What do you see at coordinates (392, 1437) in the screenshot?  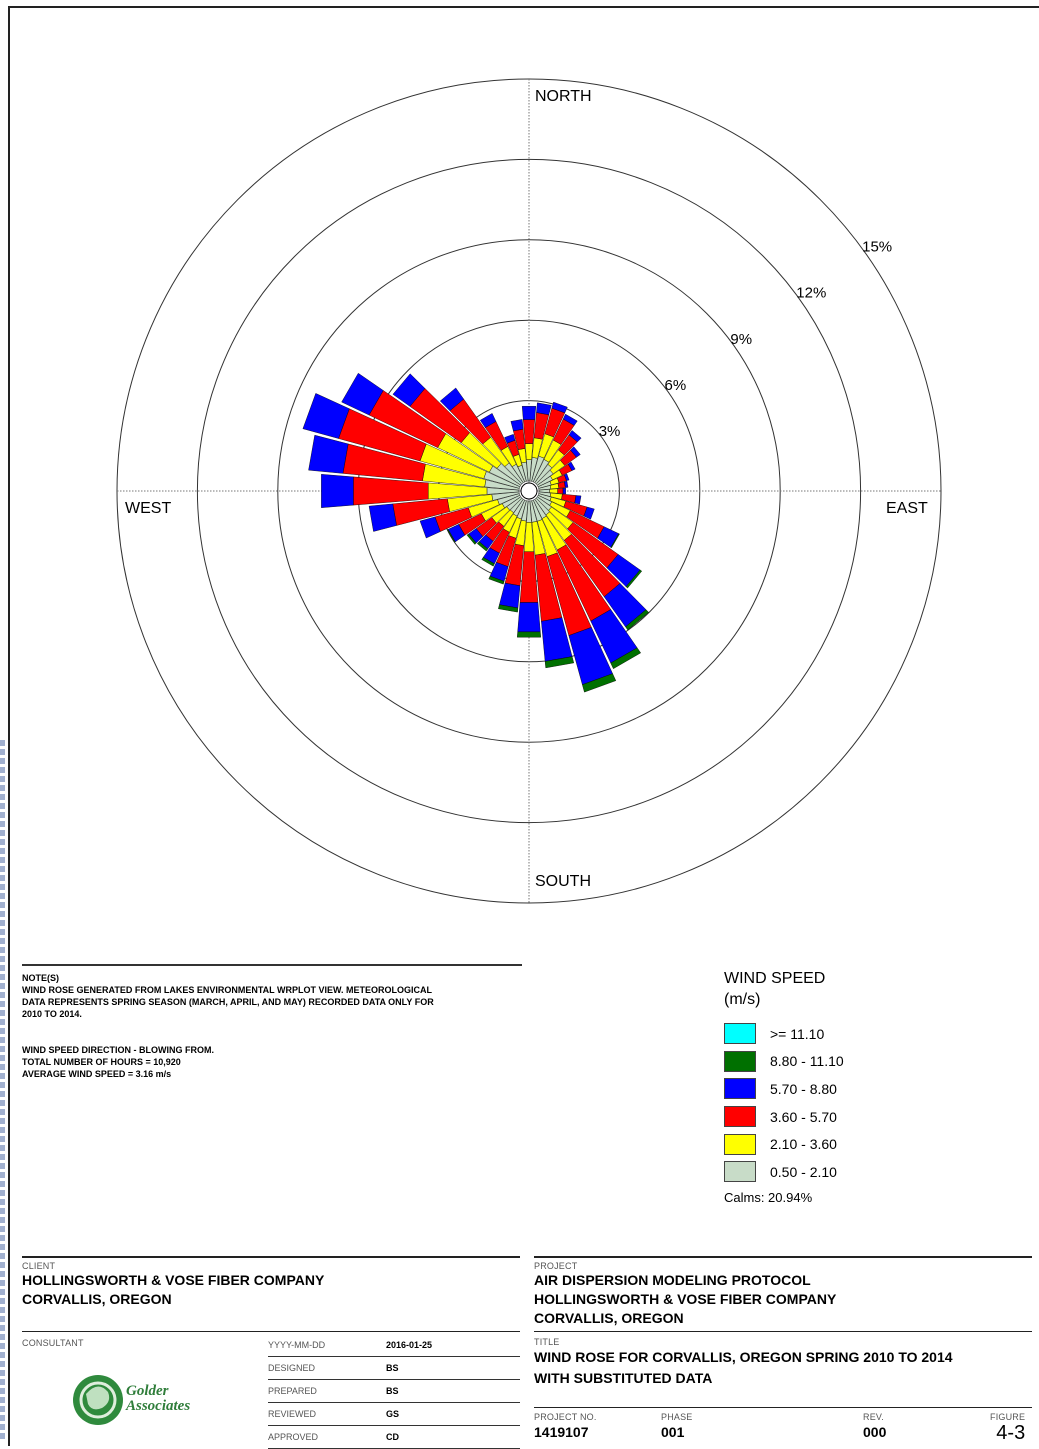 I see `titleblock-field-value: CD` at bounding box center [392, 1437].